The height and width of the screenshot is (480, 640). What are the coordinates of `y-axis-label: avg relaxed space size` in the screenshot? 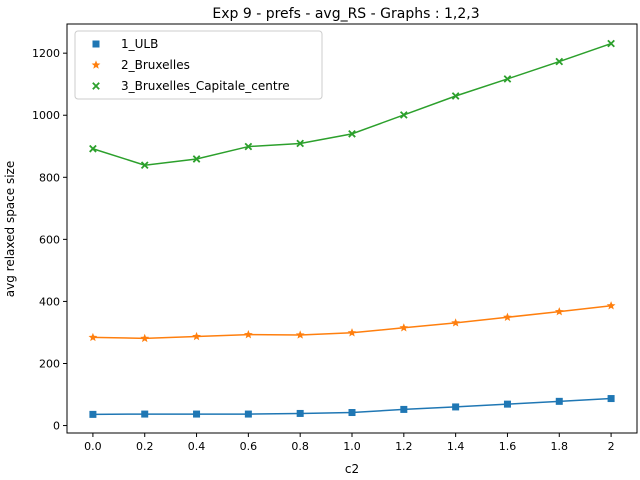 It's located at (10, 229).